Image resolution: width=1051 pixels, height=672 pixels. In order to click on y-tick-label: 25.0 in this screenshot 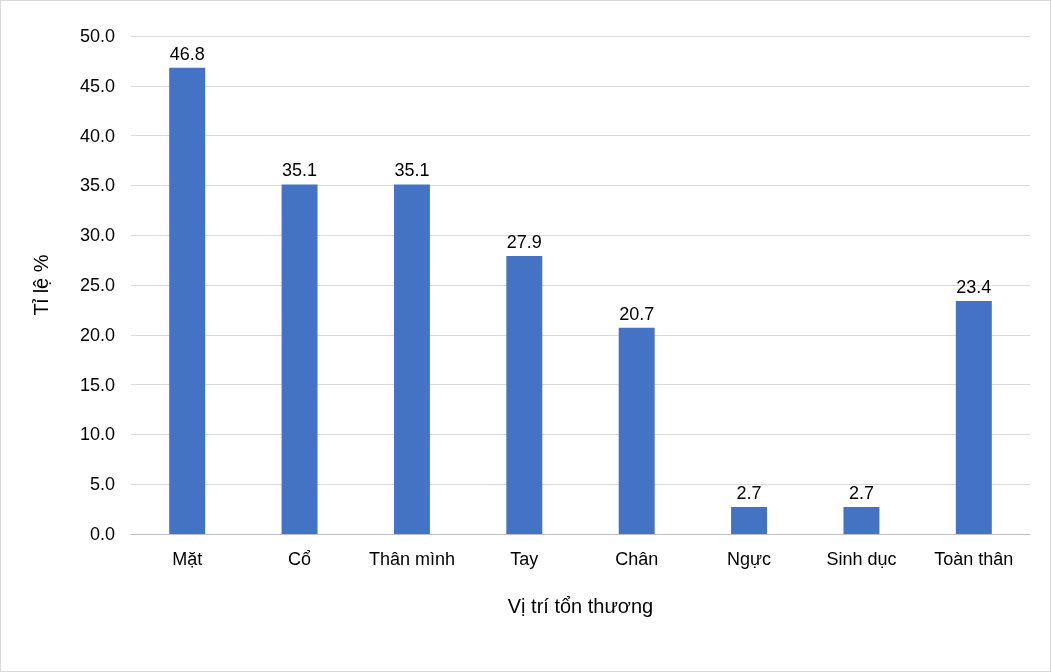, I will do `click(97, 285)`.